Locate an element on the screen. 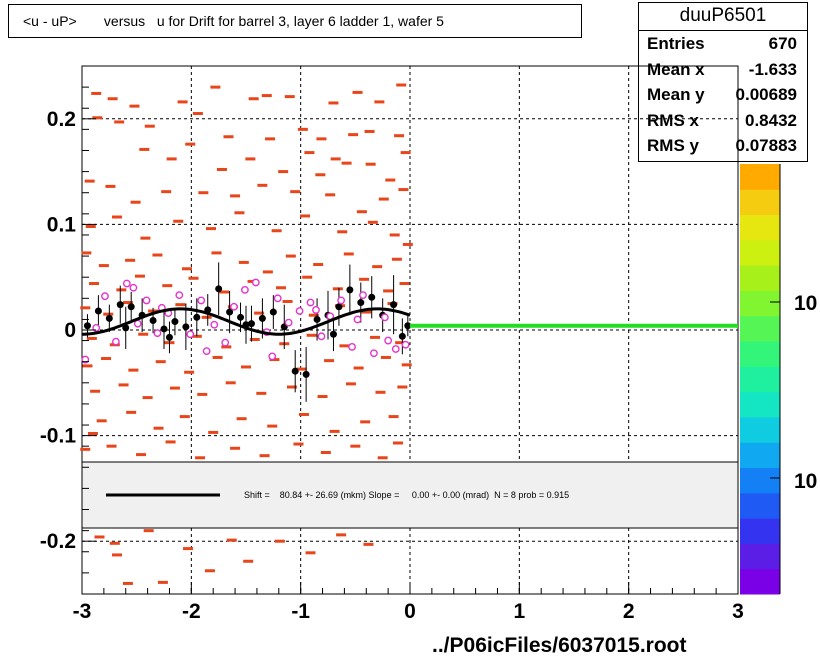 The width and height of the screenshot is (820, 660). stats-label: RMS x is located at coordinates (673, 120).